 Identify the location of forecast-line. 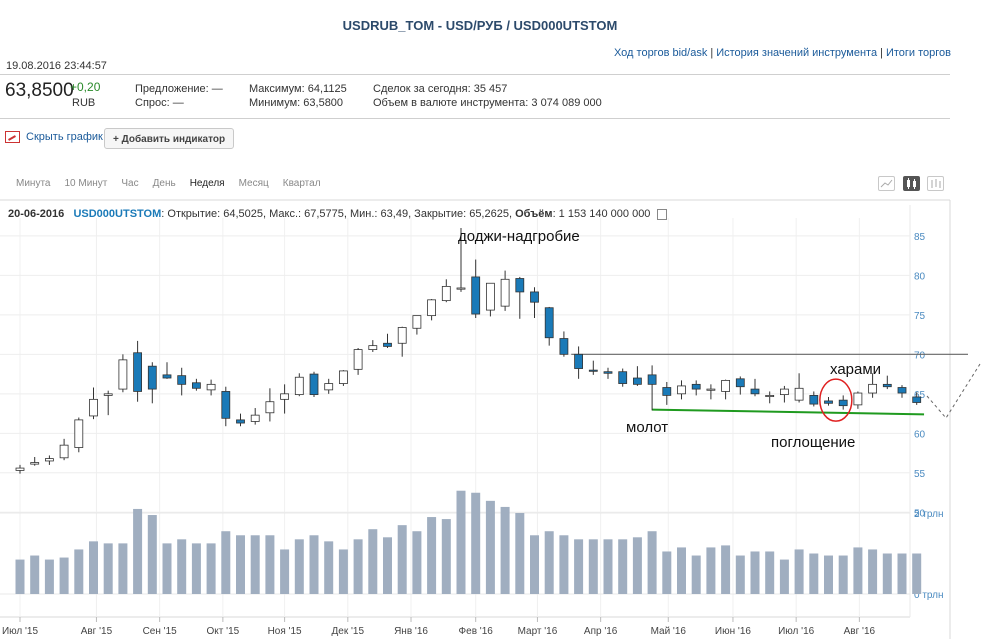
(953, 391).